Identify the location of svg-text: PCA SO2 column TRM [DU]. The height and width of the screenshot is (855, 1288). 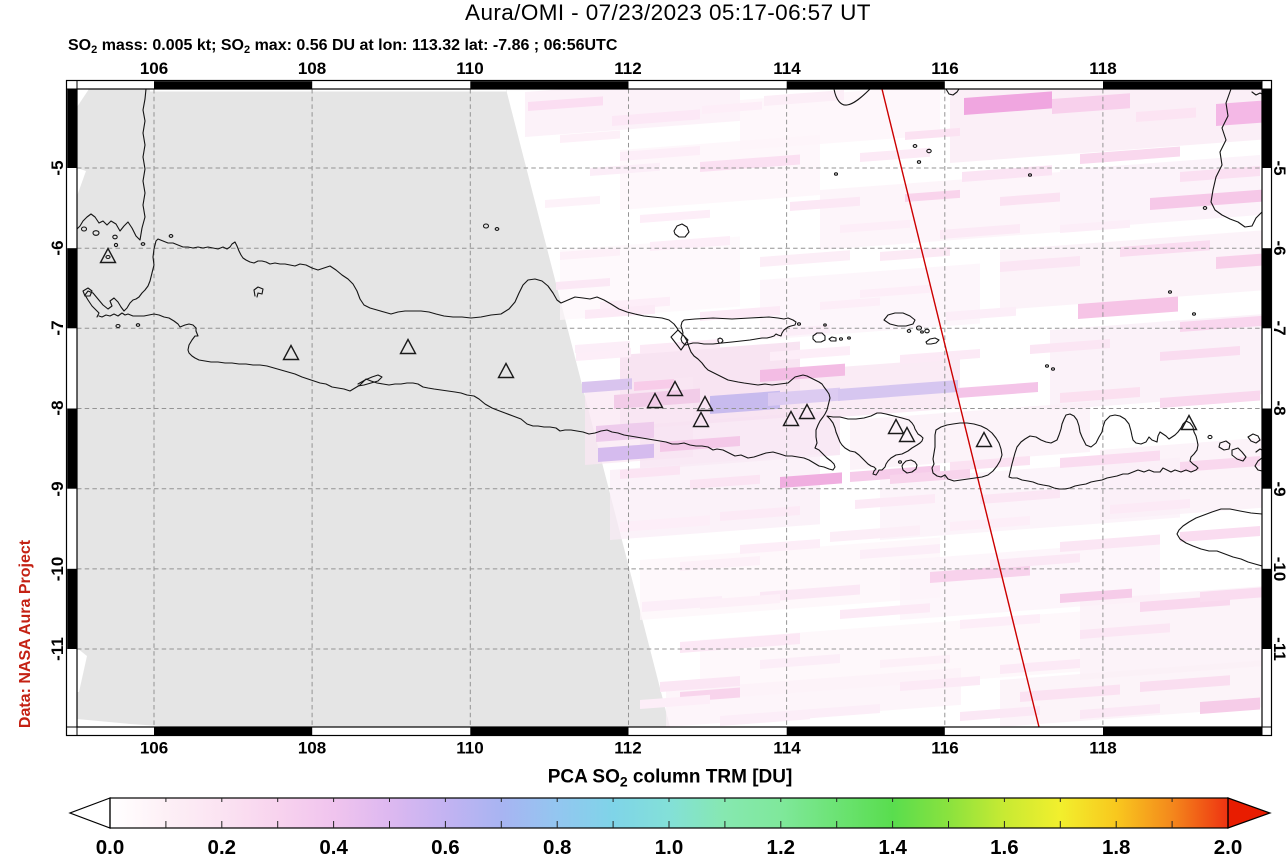
(670, 778).